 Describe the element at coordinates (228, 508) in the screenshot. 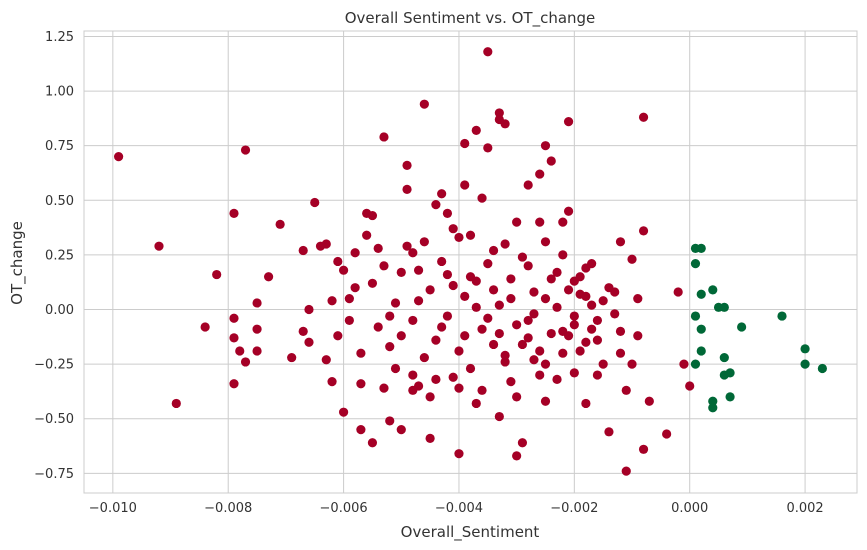

I see `x-tick-label: −0.008` at that location.